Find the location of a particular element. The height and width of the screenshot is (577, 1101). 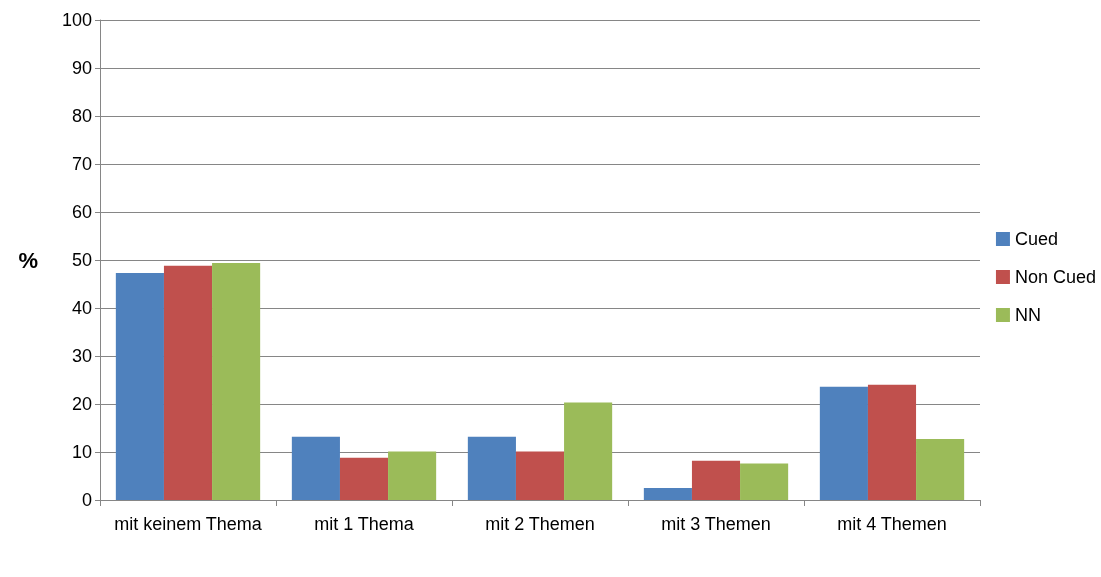

y-tick-label: 90 is located at coordinates (81, 68).